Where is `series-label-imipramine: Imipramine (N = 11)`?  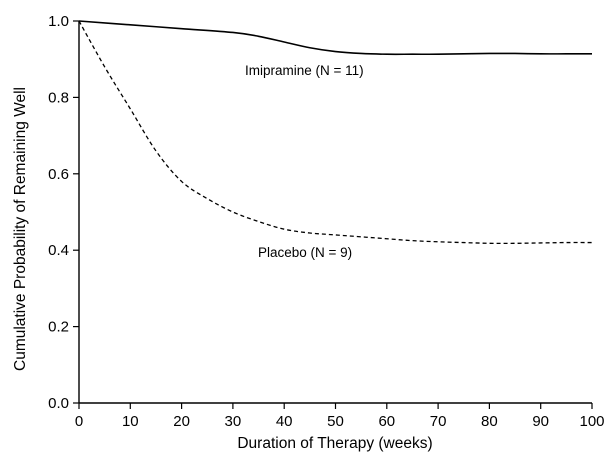
series-label-imipramine: Imipramine (N = 11) is located at coordinates (304, 70).